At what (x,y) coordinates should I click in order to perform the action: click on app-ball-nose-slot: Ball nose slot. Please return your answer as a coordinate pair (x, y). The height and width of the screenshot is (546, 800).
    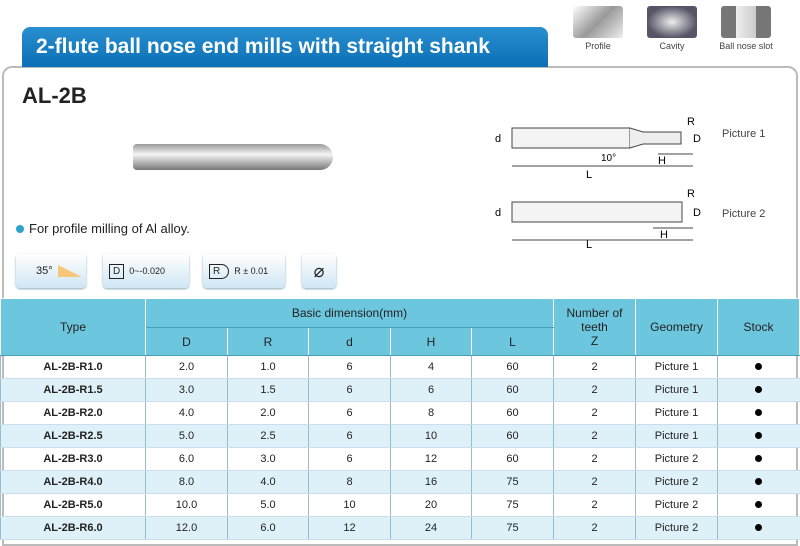
    Looking at the image, I should click on (746, 28).